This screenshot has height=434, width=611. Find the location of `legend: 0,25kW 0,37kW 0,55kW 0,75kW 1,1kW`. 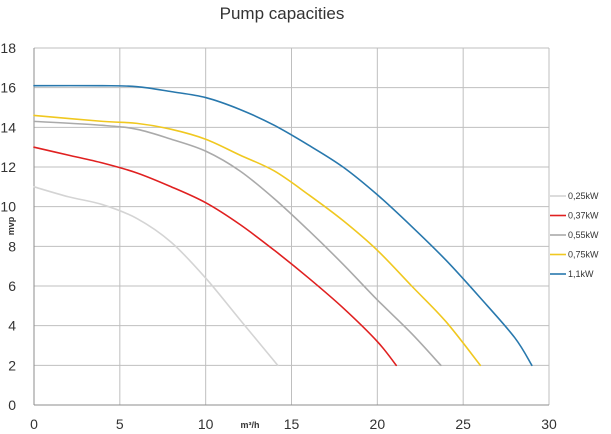

legend: 0,25kW 0,37kW 0,55kW 0,75kW 1,1kW is located at coordinates (574, 235).